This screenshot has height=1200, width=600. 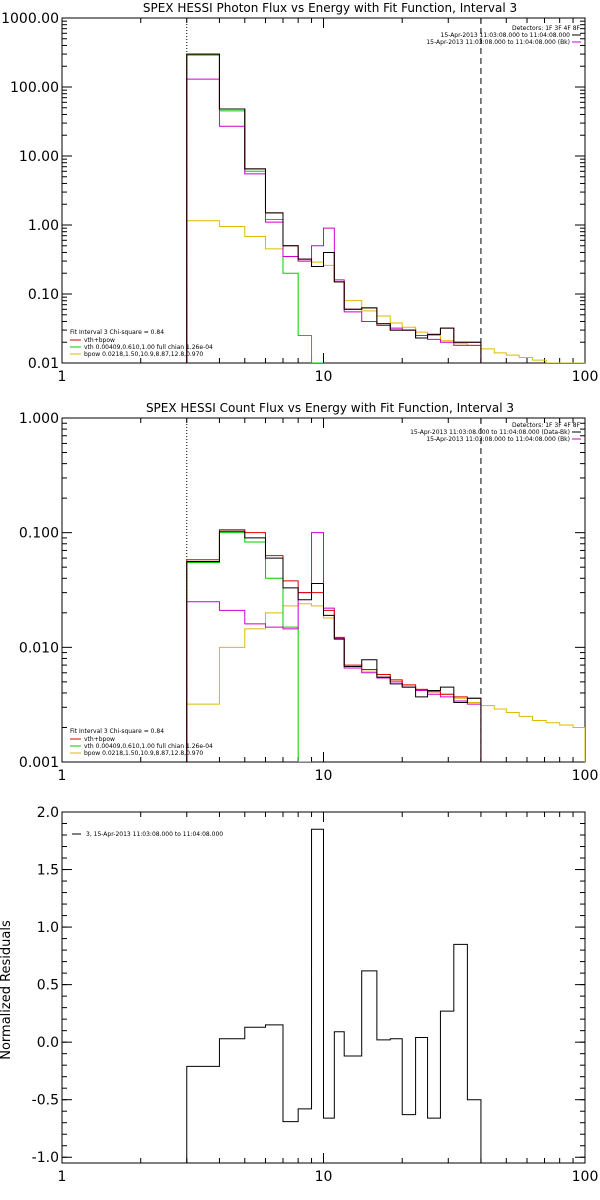 What do you see at coordinates (385, 682) in the screenshot?
I see `count-series-bpow` at bounding box center [385, 682].